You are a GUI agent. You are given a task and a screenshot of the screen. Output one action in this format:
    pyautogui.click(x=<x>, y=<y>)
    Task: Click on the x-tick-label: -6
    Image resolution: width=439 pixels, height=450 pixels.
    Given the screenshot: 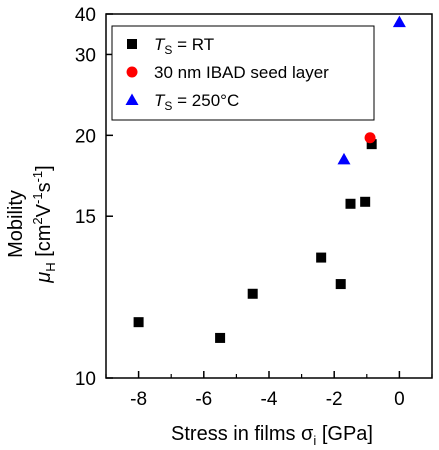 What is the action you would take?
    pyautogui.click(x=203, y=399)
    